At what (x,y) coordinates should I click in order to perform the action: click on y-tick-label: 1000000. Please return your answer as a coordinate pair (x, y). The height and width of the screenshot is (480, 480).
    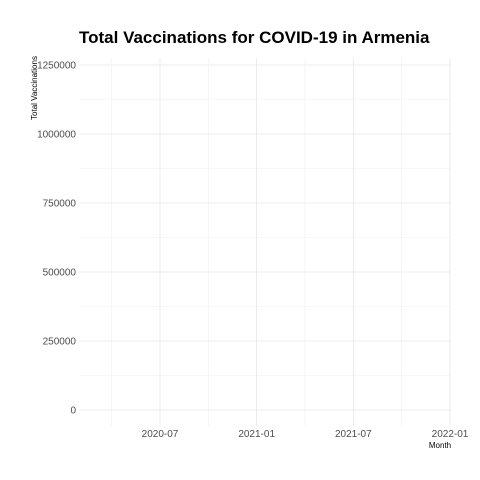
    Looking at the image, I should click on (56, 135).